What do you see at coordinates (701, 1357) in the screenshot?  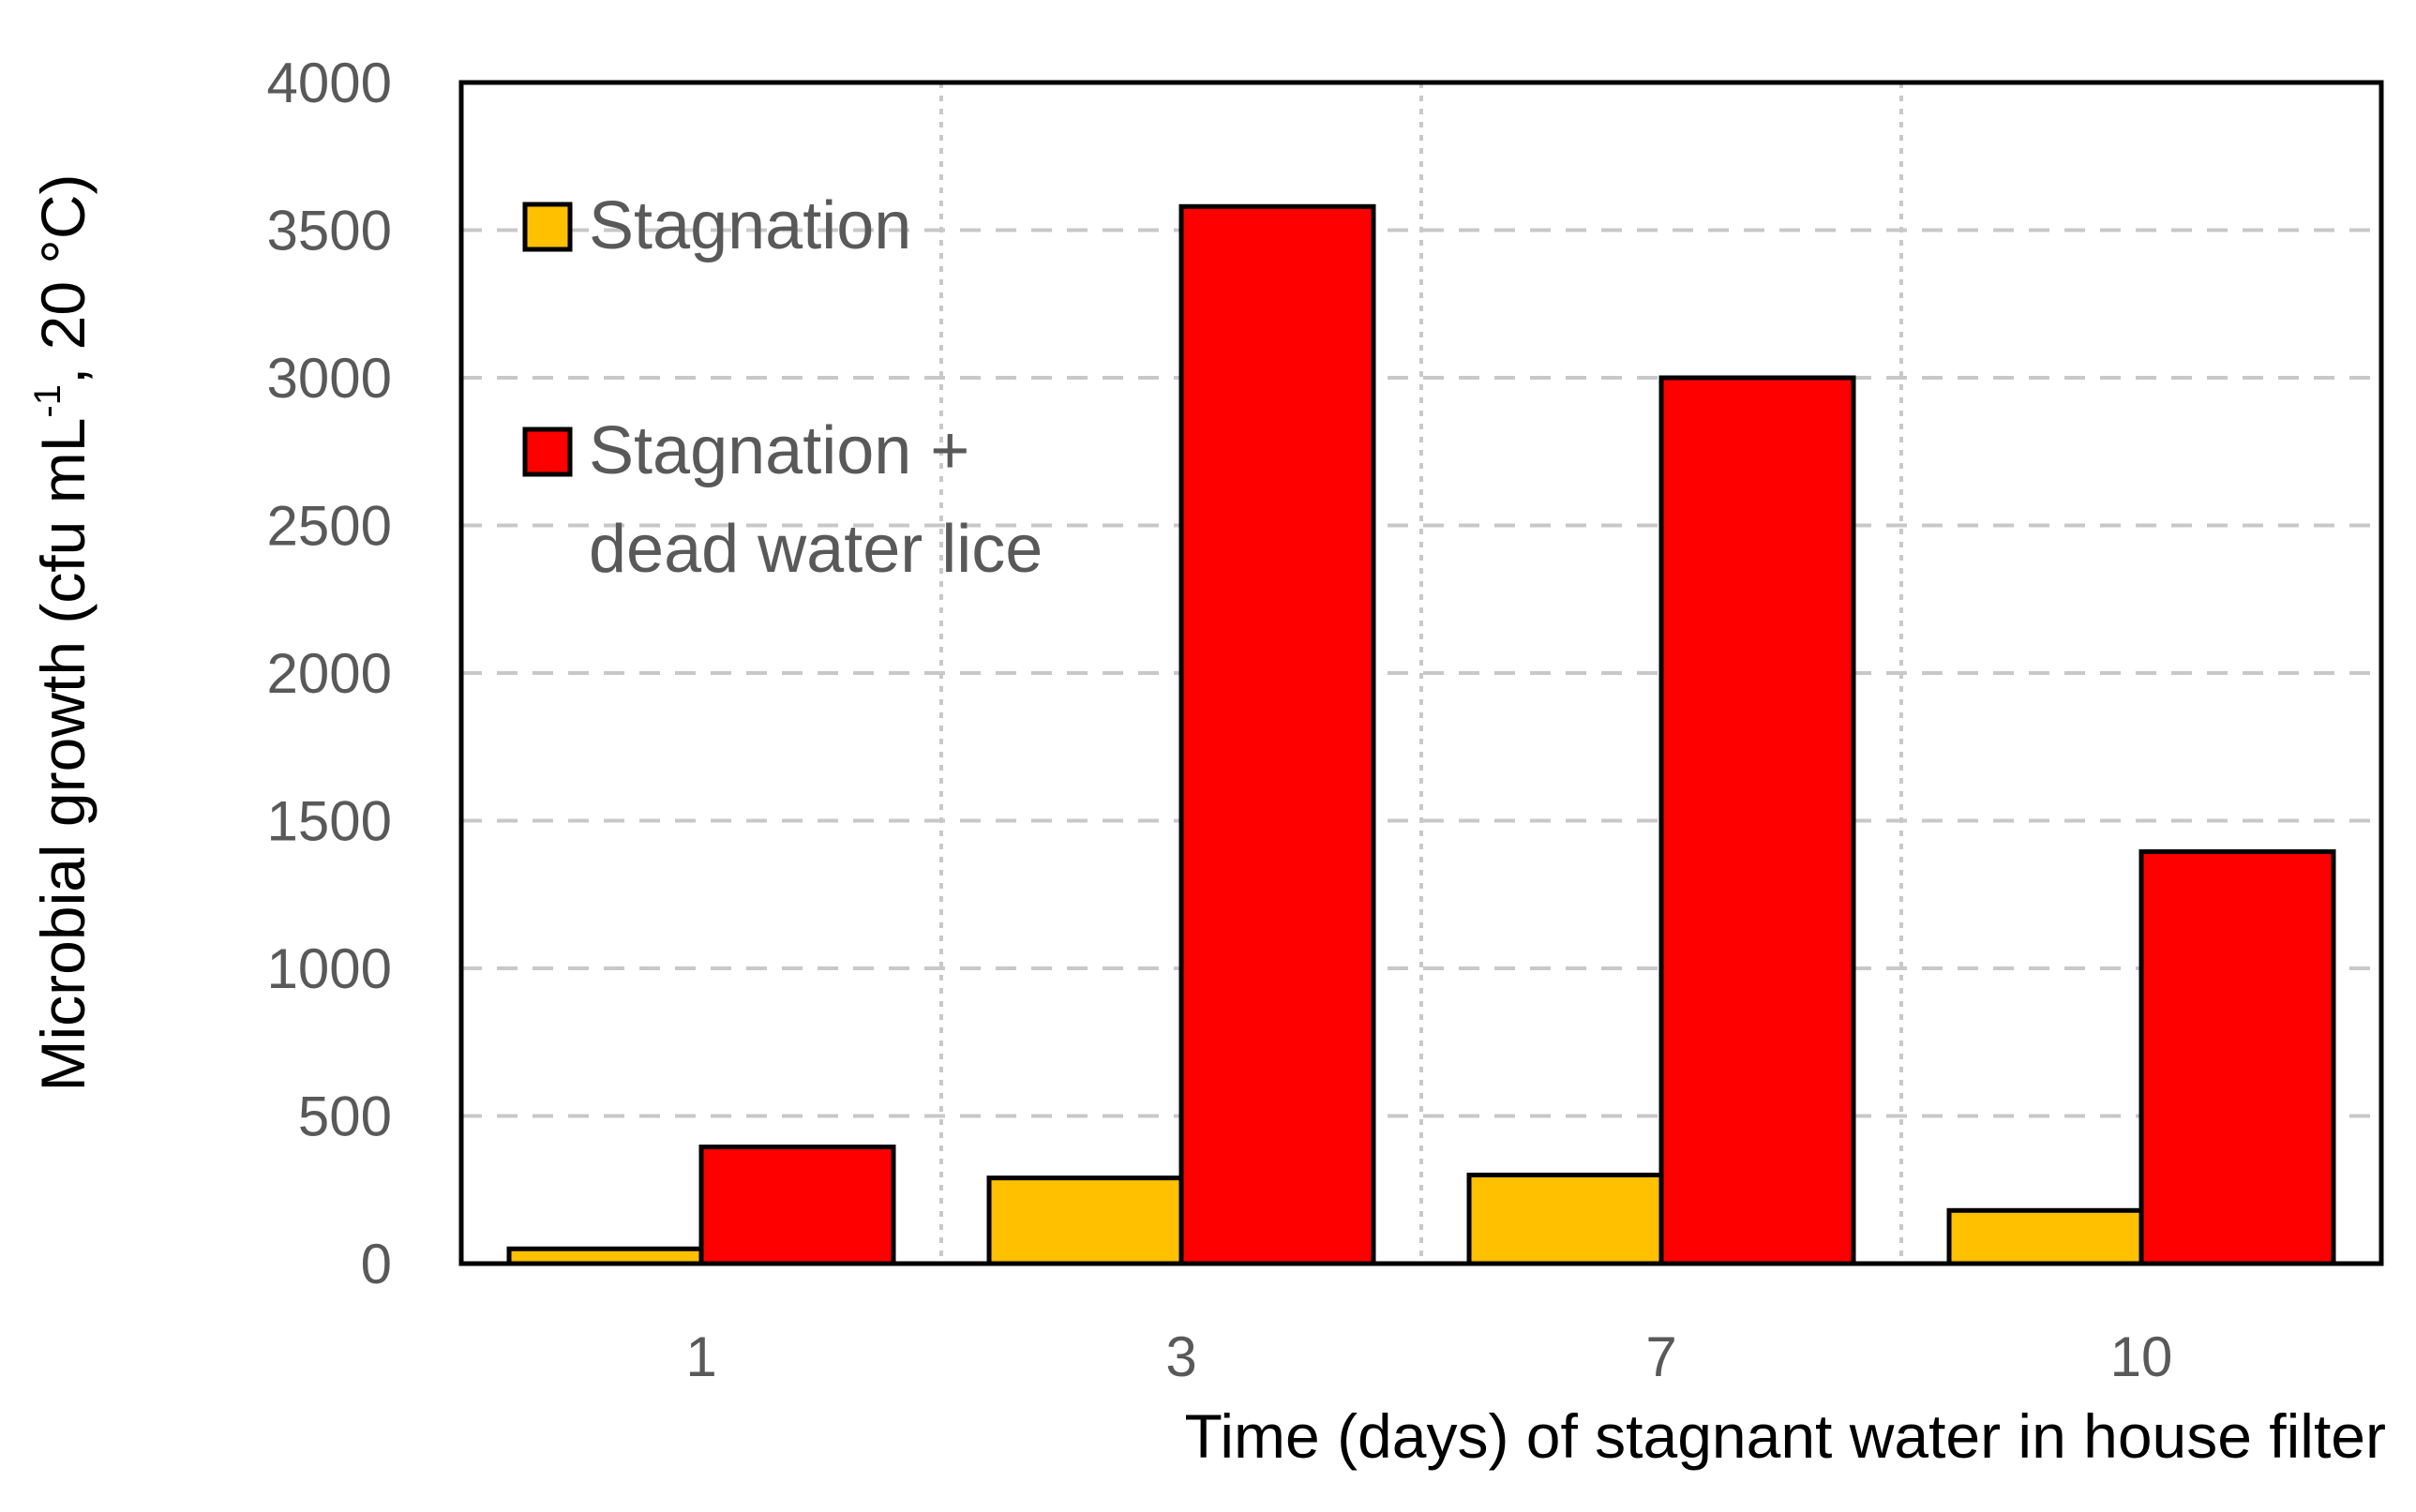 I see `x-tick-label: 1` at bounding box center [701, 1357].